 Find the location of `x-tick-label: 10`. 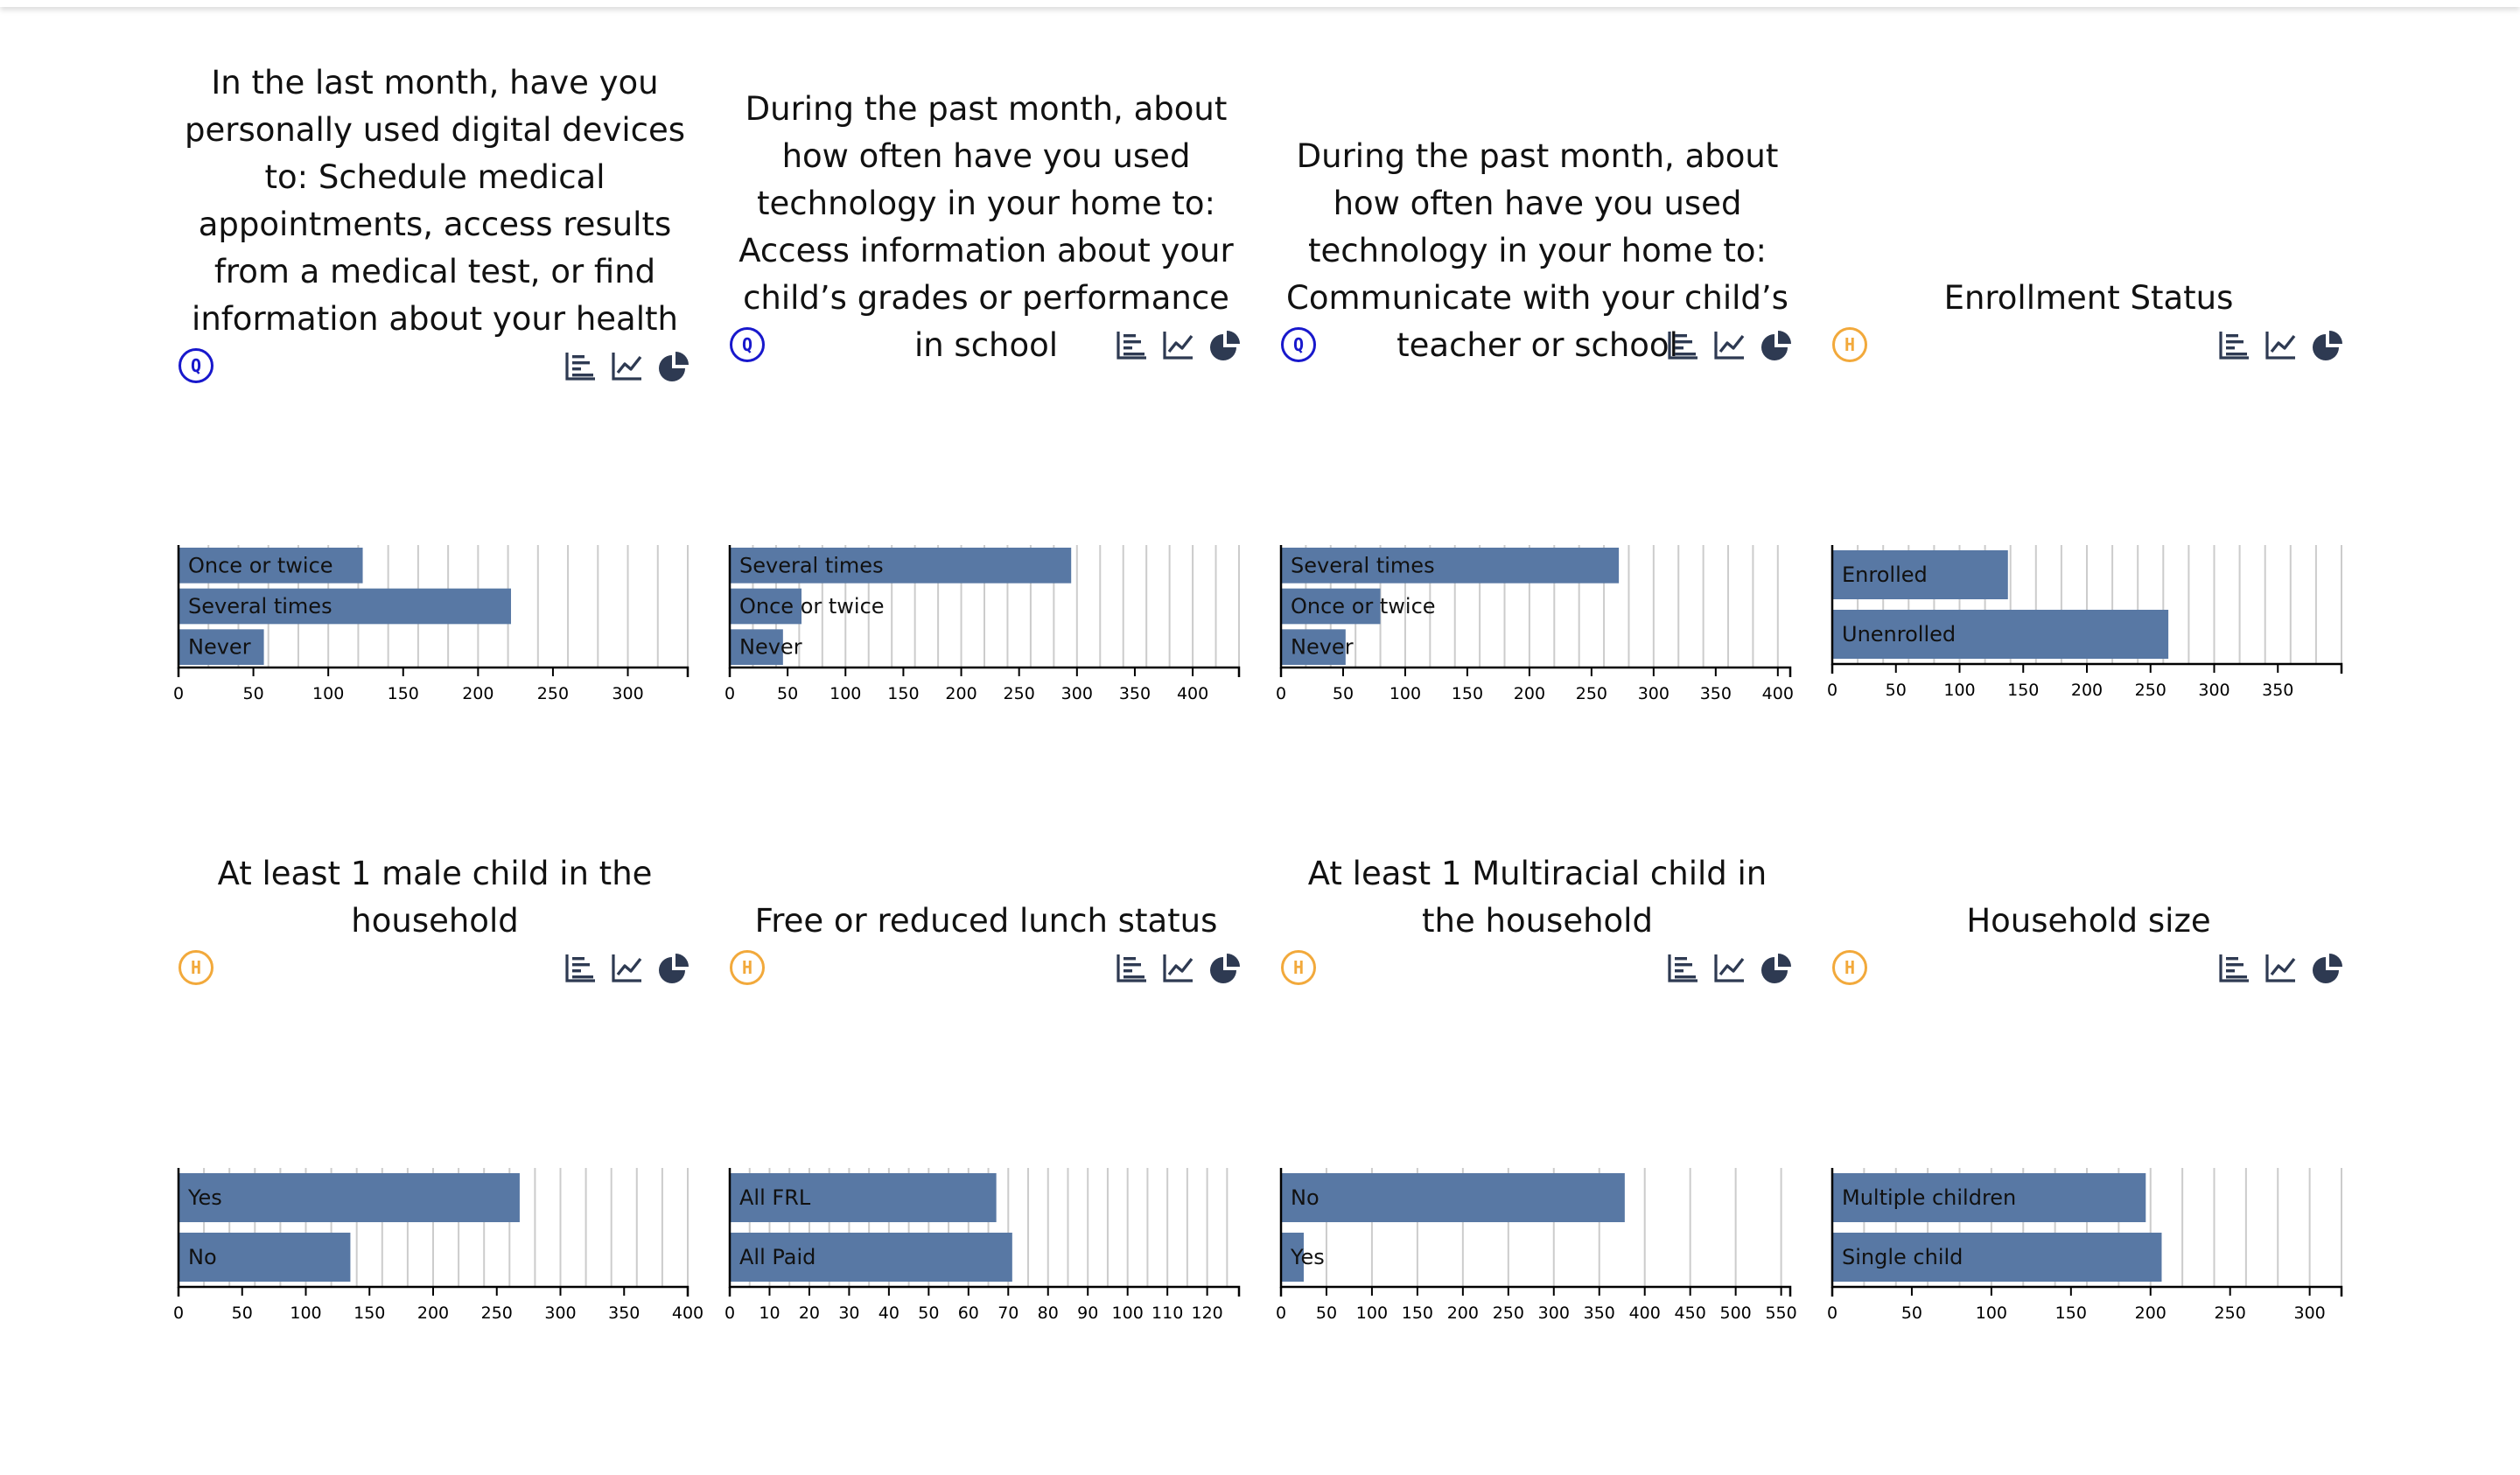

x-tick-label: 10 is located at coordinates (769, 1313).